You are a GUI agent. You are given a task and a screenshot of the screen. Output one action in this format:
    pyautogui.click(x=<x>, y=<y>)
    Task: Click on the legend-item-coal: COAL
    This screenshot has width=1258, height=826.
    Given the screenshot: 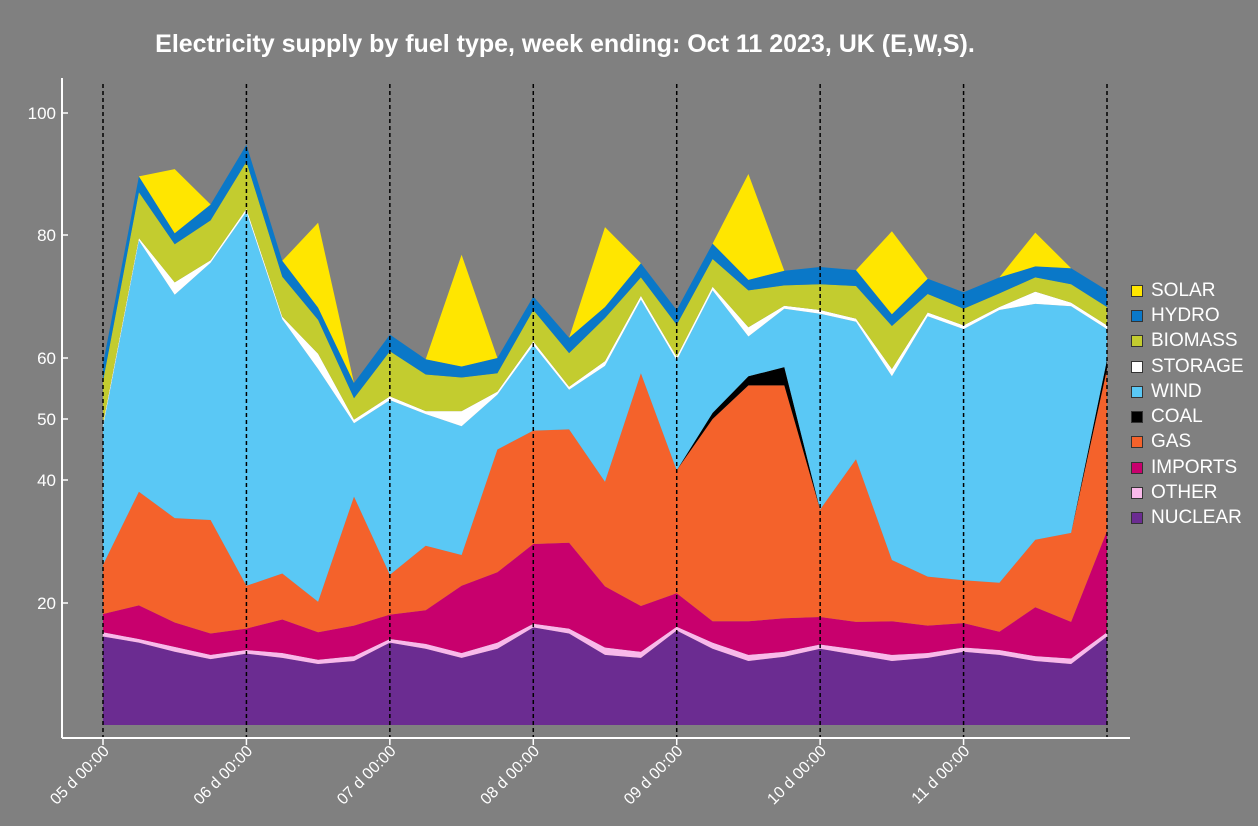 What is the action you would take?
    pyautogui.click(x=1187, y=416)
    